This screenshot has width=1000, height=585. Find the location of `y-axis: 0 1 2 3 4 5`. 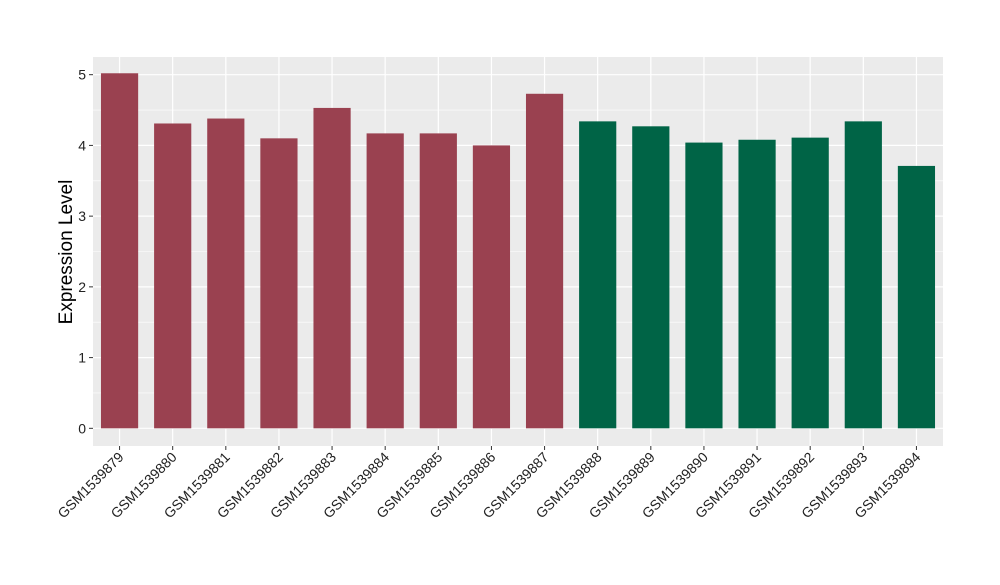

y-axis: 0 1 2 3 4 5 is located at coordinates (85, 251).